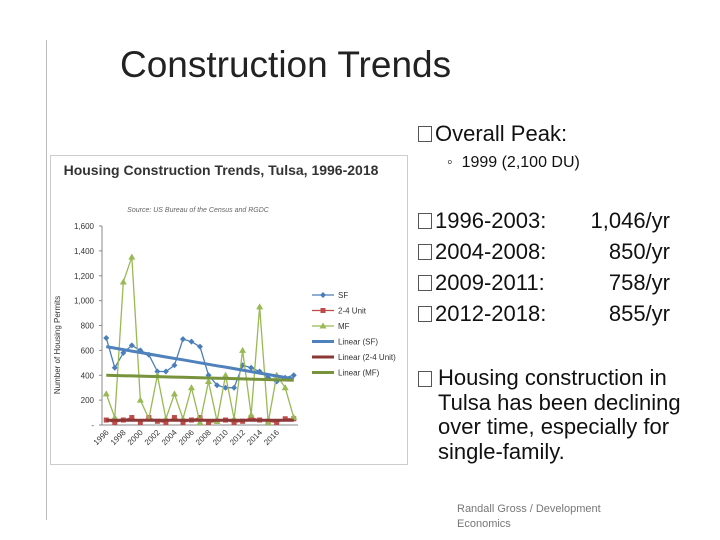 This screenshot has height=540, width=720. What do you see at coordinates (491, 251) in the screenshot?
I see `period-label: 2004-2008:` at bounding box center [491, 251].